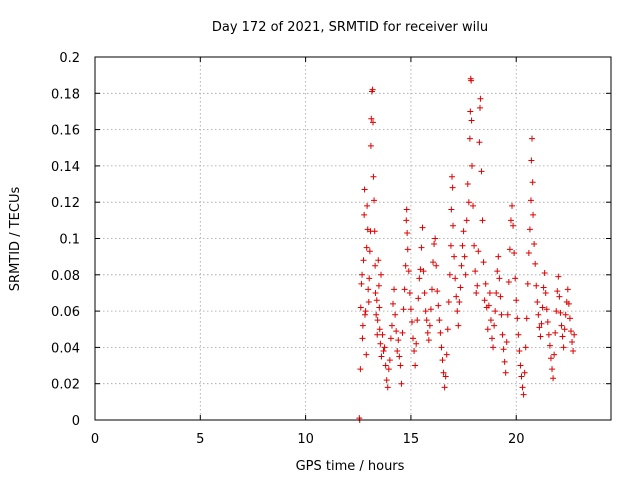 Image resolution: width=640 pixels, height=480 pixels. I want to click on y-tick-label: 0.18, so click(65, 94).